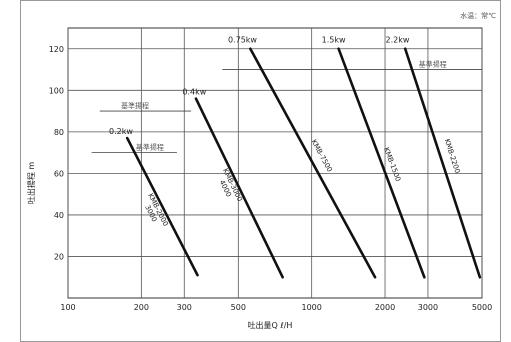  What do you see at coordinates (270, 325) in the screenshot?
I see `x-axis-title: 吐出量Q ℓ/H` at bounding box center [270, 325].